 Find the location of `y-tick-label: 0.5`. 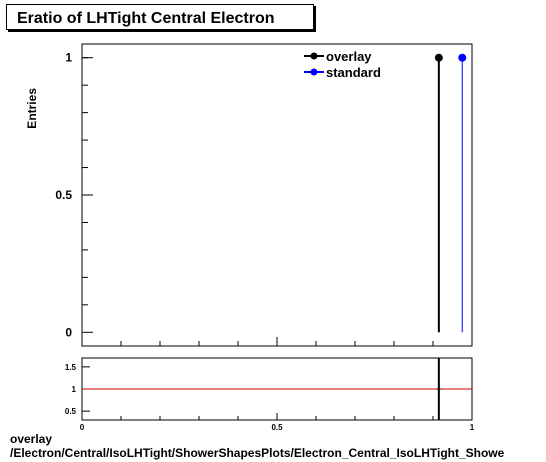

y-tick-label: 0.5 is located at coordinates (63, 195).